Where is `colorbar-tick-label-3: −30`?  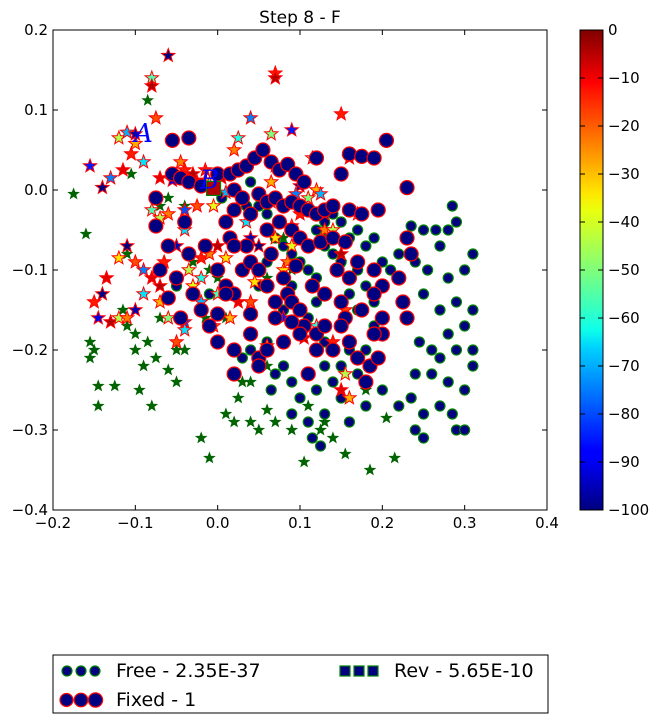 colorbar-tick-label-3: −30 is located at coordinates (624, 174).